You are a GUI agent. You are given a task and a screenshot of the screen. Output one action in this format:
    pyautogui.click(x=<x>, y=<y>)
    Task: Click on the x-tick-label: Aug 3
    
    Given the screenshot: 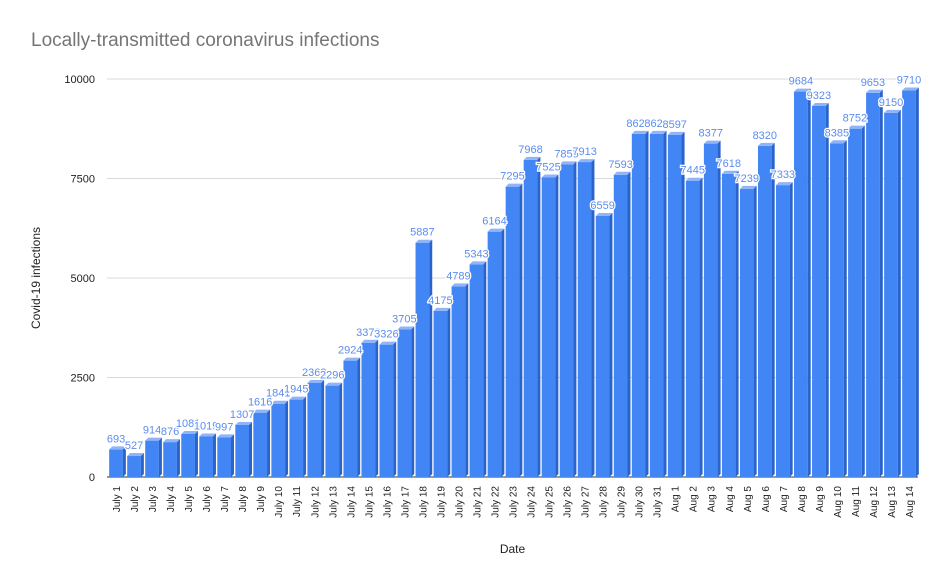 What is the action you would take?
    pyautogui.click(x=712, y=499)
    